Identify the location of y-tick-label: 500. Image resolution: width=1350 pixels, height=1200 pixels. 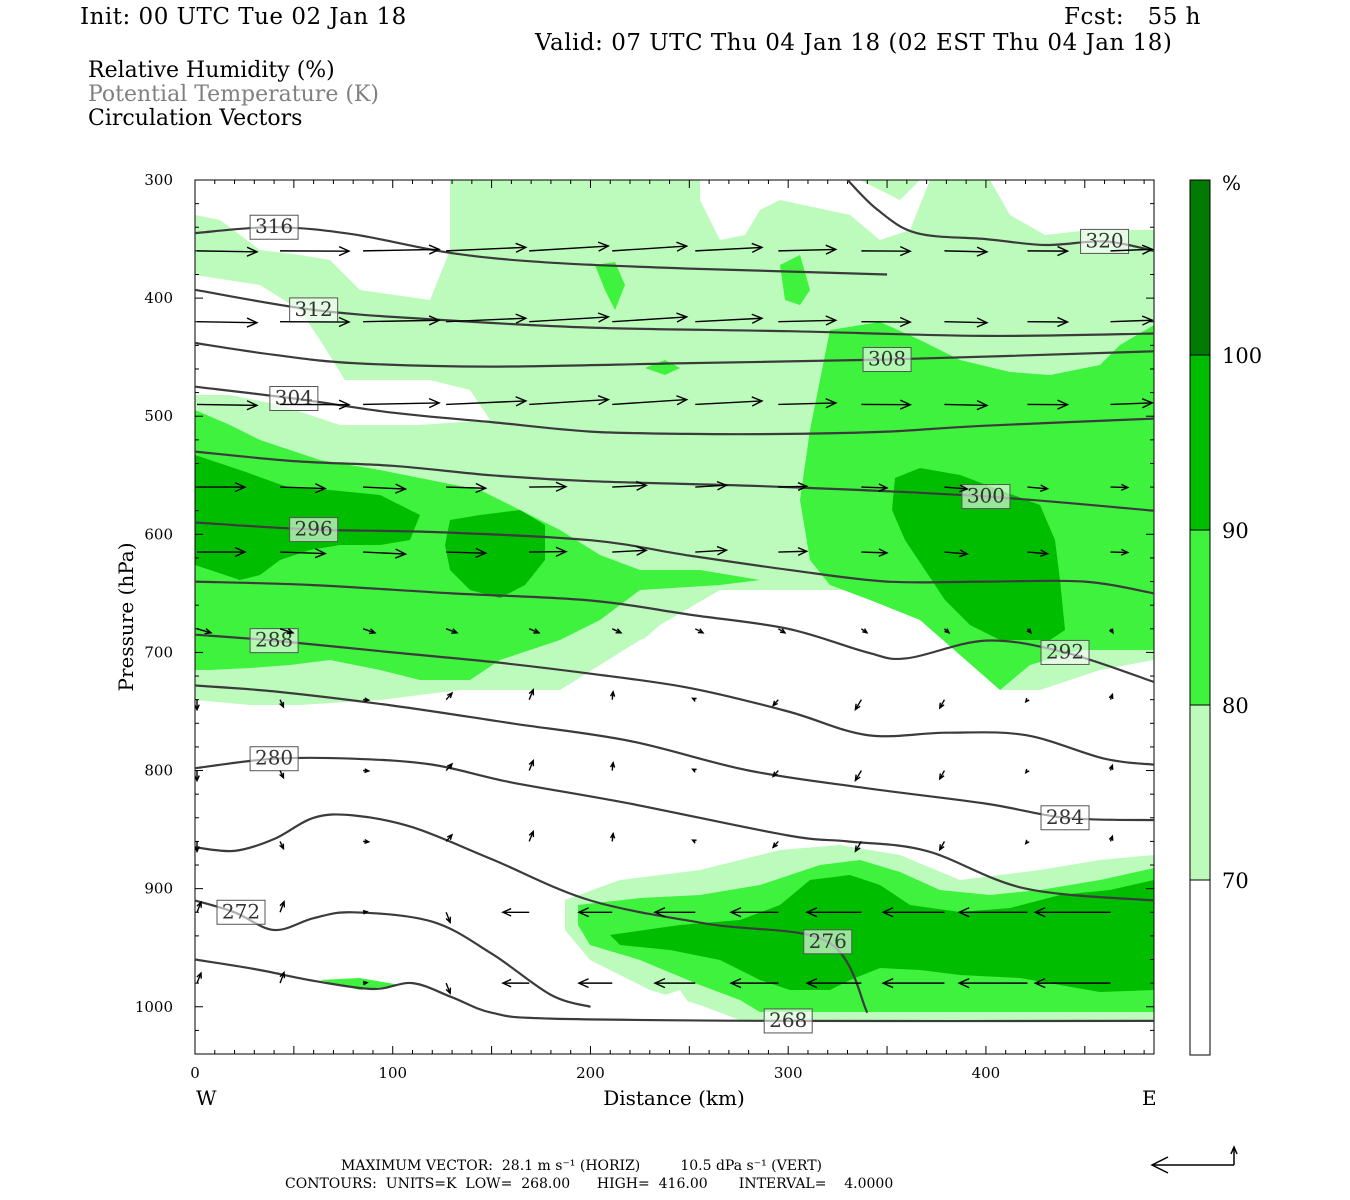
(158, 416).